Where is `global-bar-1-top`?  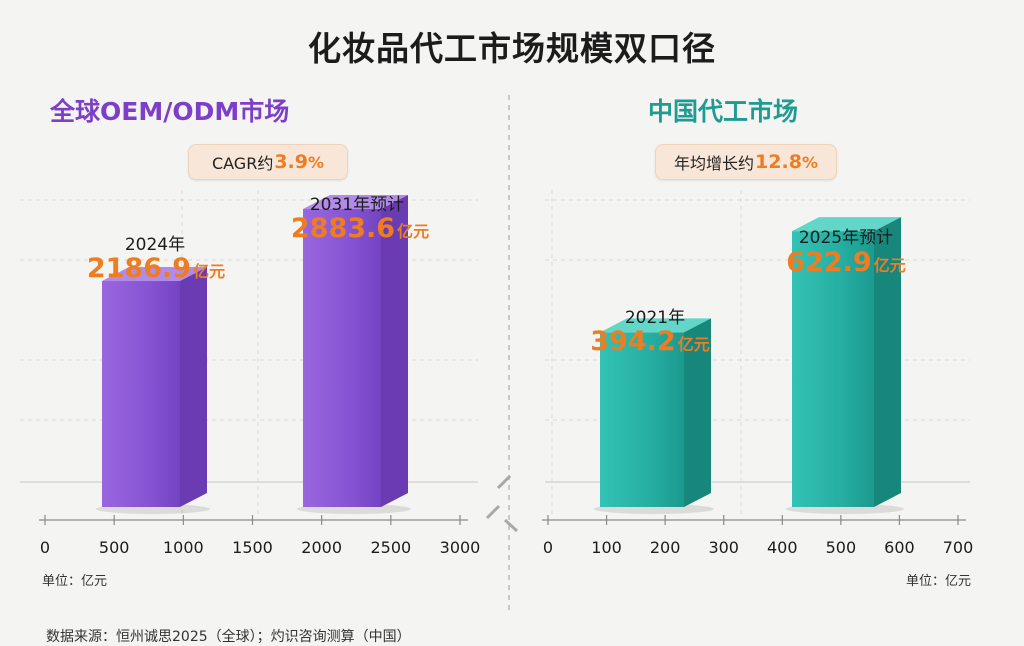
global-bar-1-top is located at coordinates (154, 274).